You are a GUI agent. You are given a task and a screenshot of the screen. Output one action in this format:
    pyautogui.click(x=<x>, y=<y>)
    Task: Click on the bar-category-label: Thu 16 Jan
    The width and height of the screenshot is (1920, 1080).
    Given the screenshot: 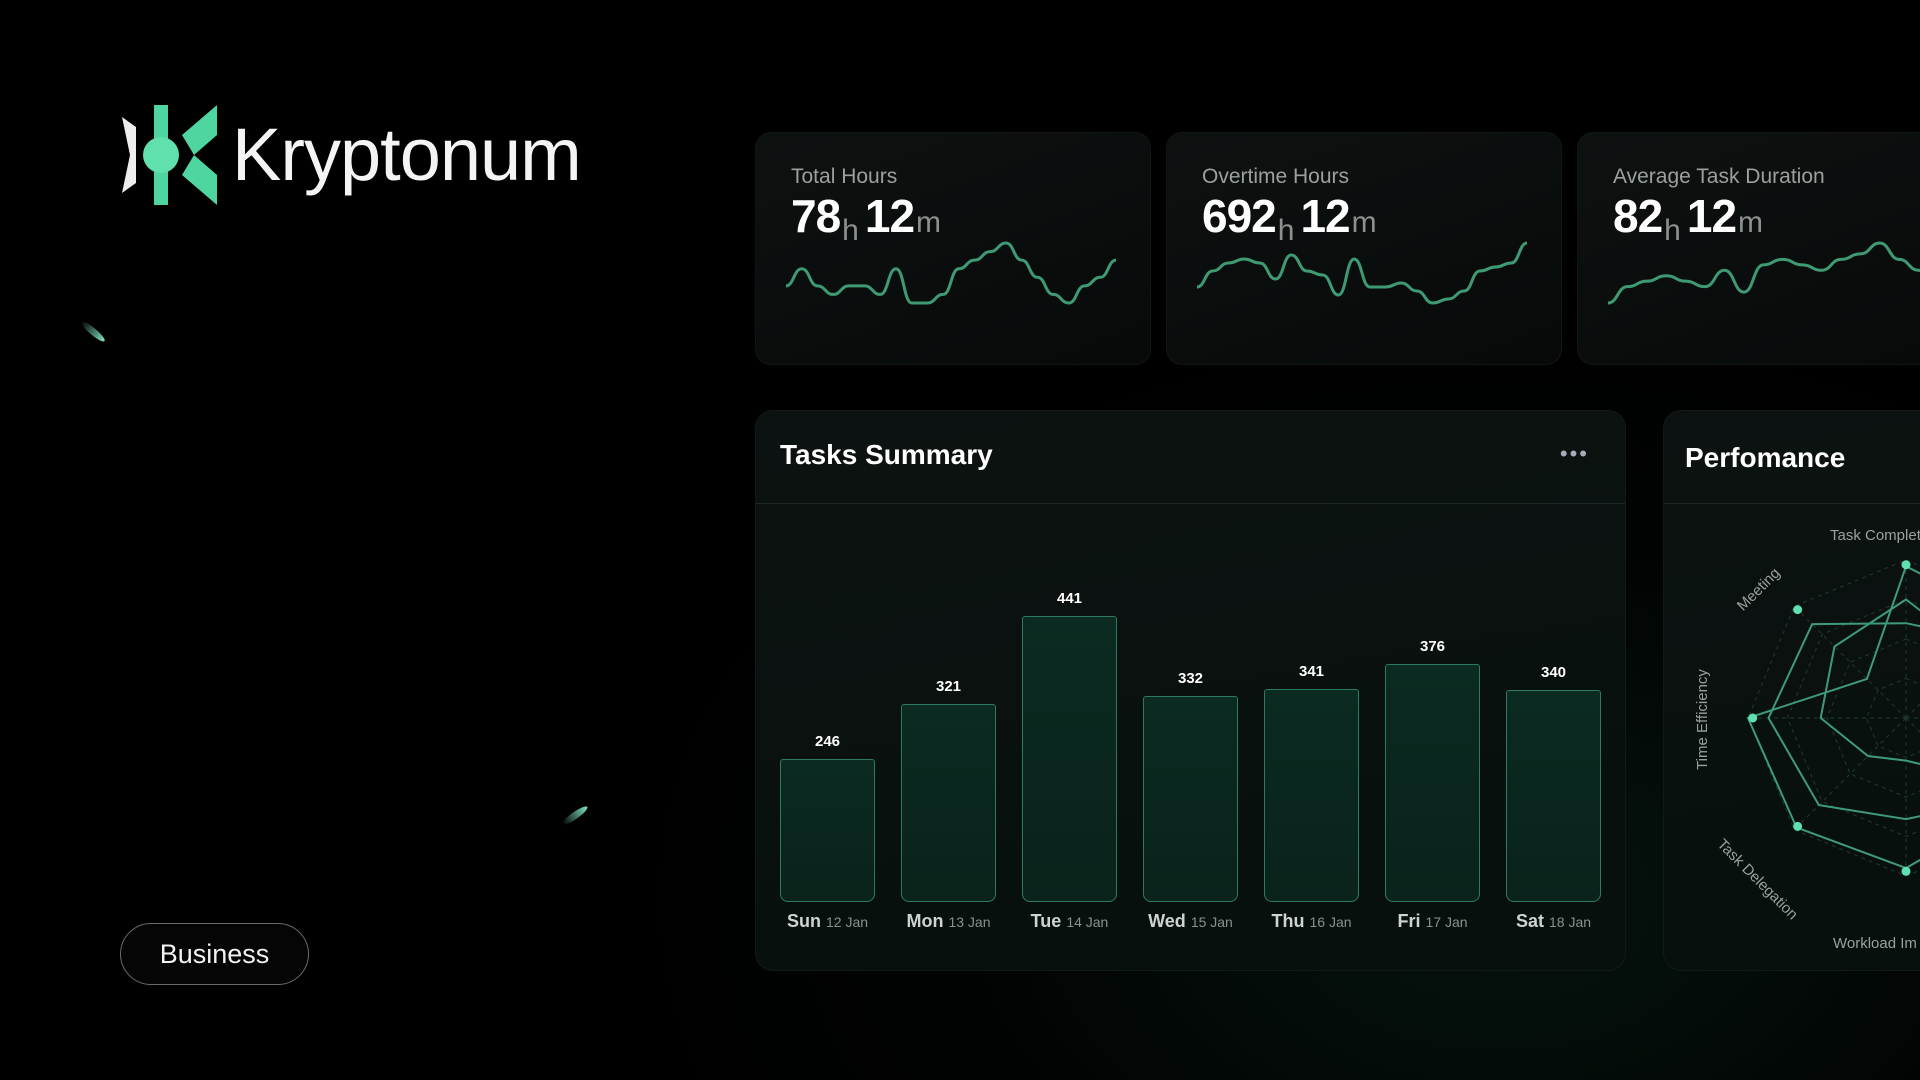 What is the action you would take?
    pyautogui.click(x=1311, y=921)
    